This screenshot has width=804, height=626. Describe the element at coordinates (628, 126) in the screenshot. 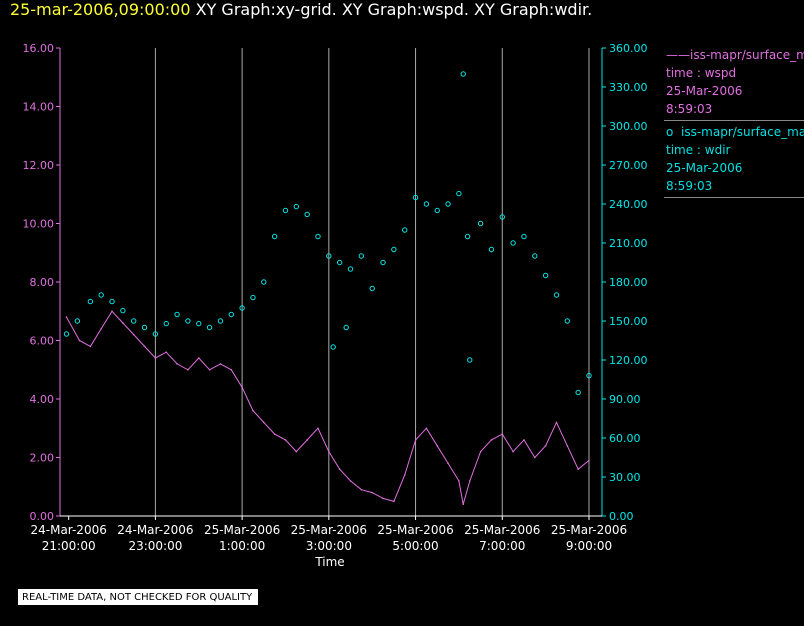

I see `y-right-tick-label: 300.00` at that location.